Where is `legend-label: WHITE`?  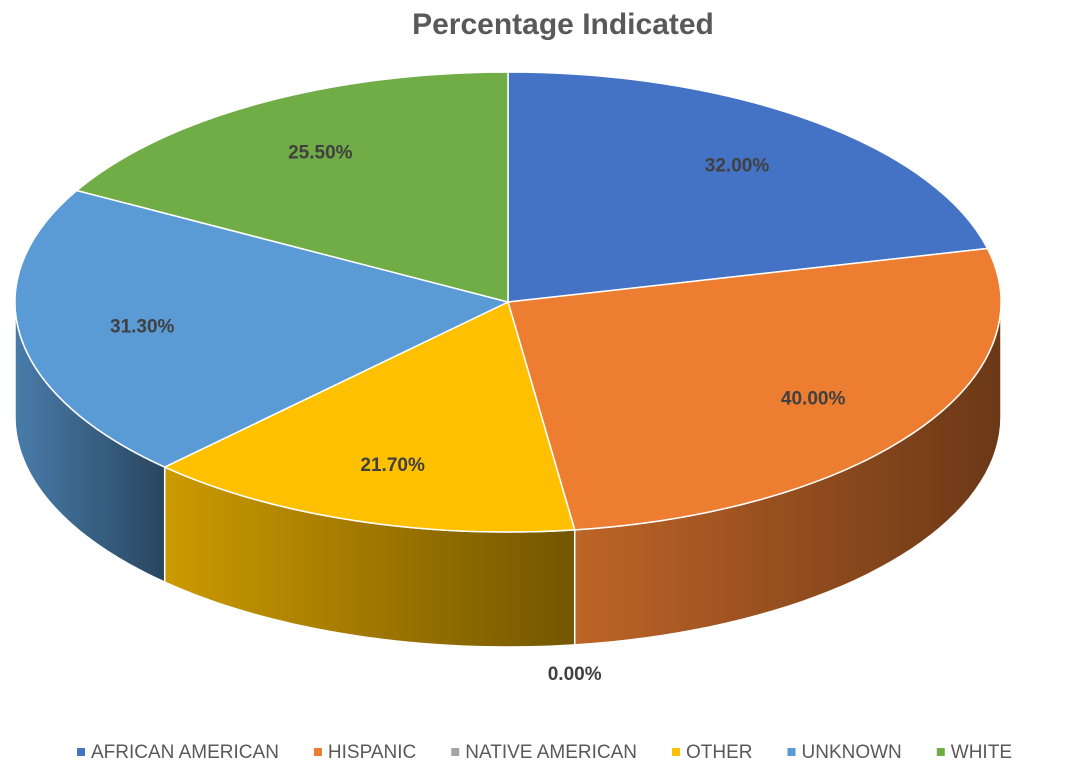 legend-label: WHITE is located at coordinates (981, 752).